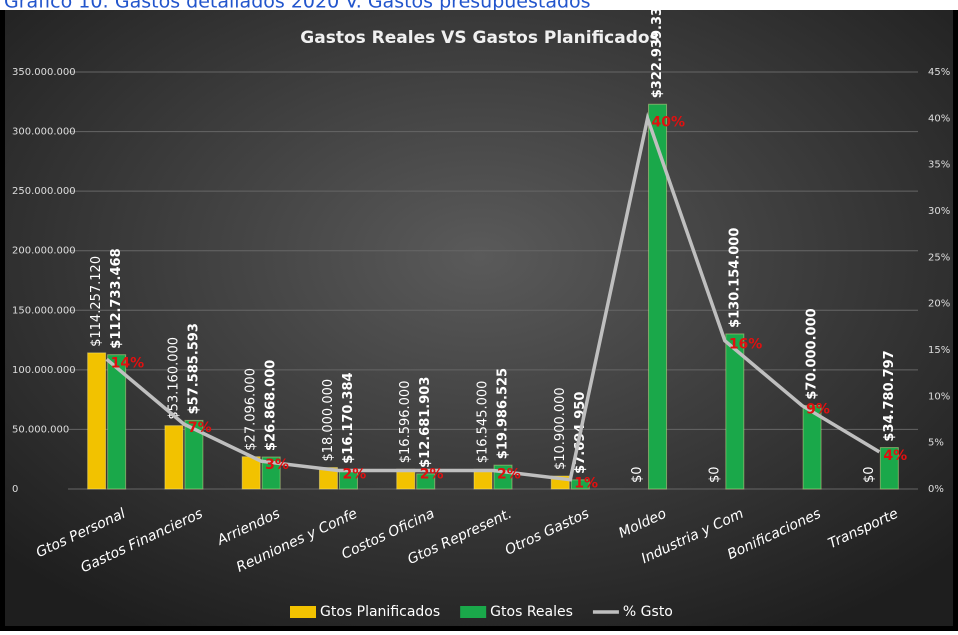 This screenshot has width=958, height=635. What do you see at coordinates (939, 350) in the screenshot?
I see `y2-tick-label: 15%` at bounding box center [939, 350].